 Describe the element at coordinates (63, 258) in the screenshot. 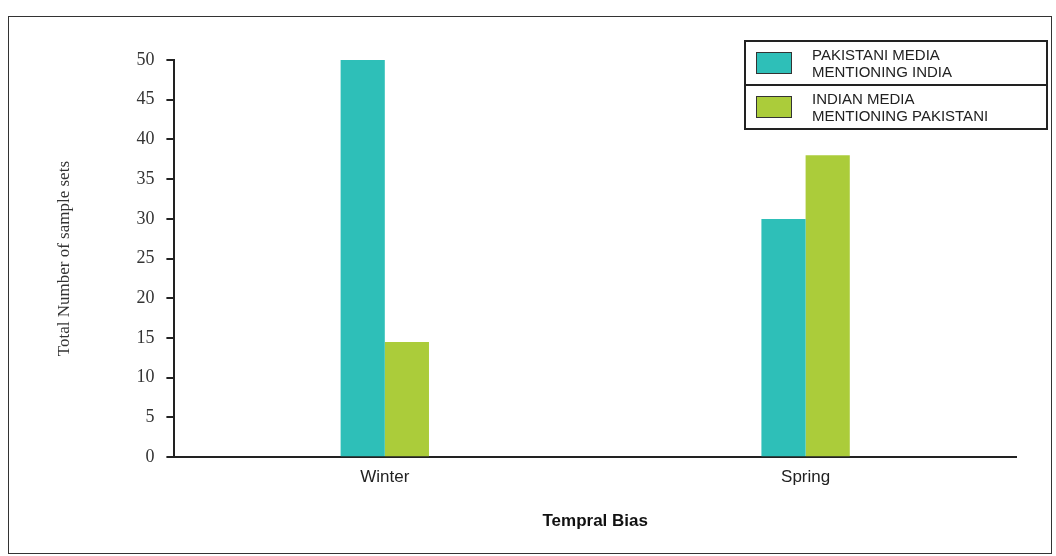

I see `y-axis-title: Total Number of sample sets` at that location.